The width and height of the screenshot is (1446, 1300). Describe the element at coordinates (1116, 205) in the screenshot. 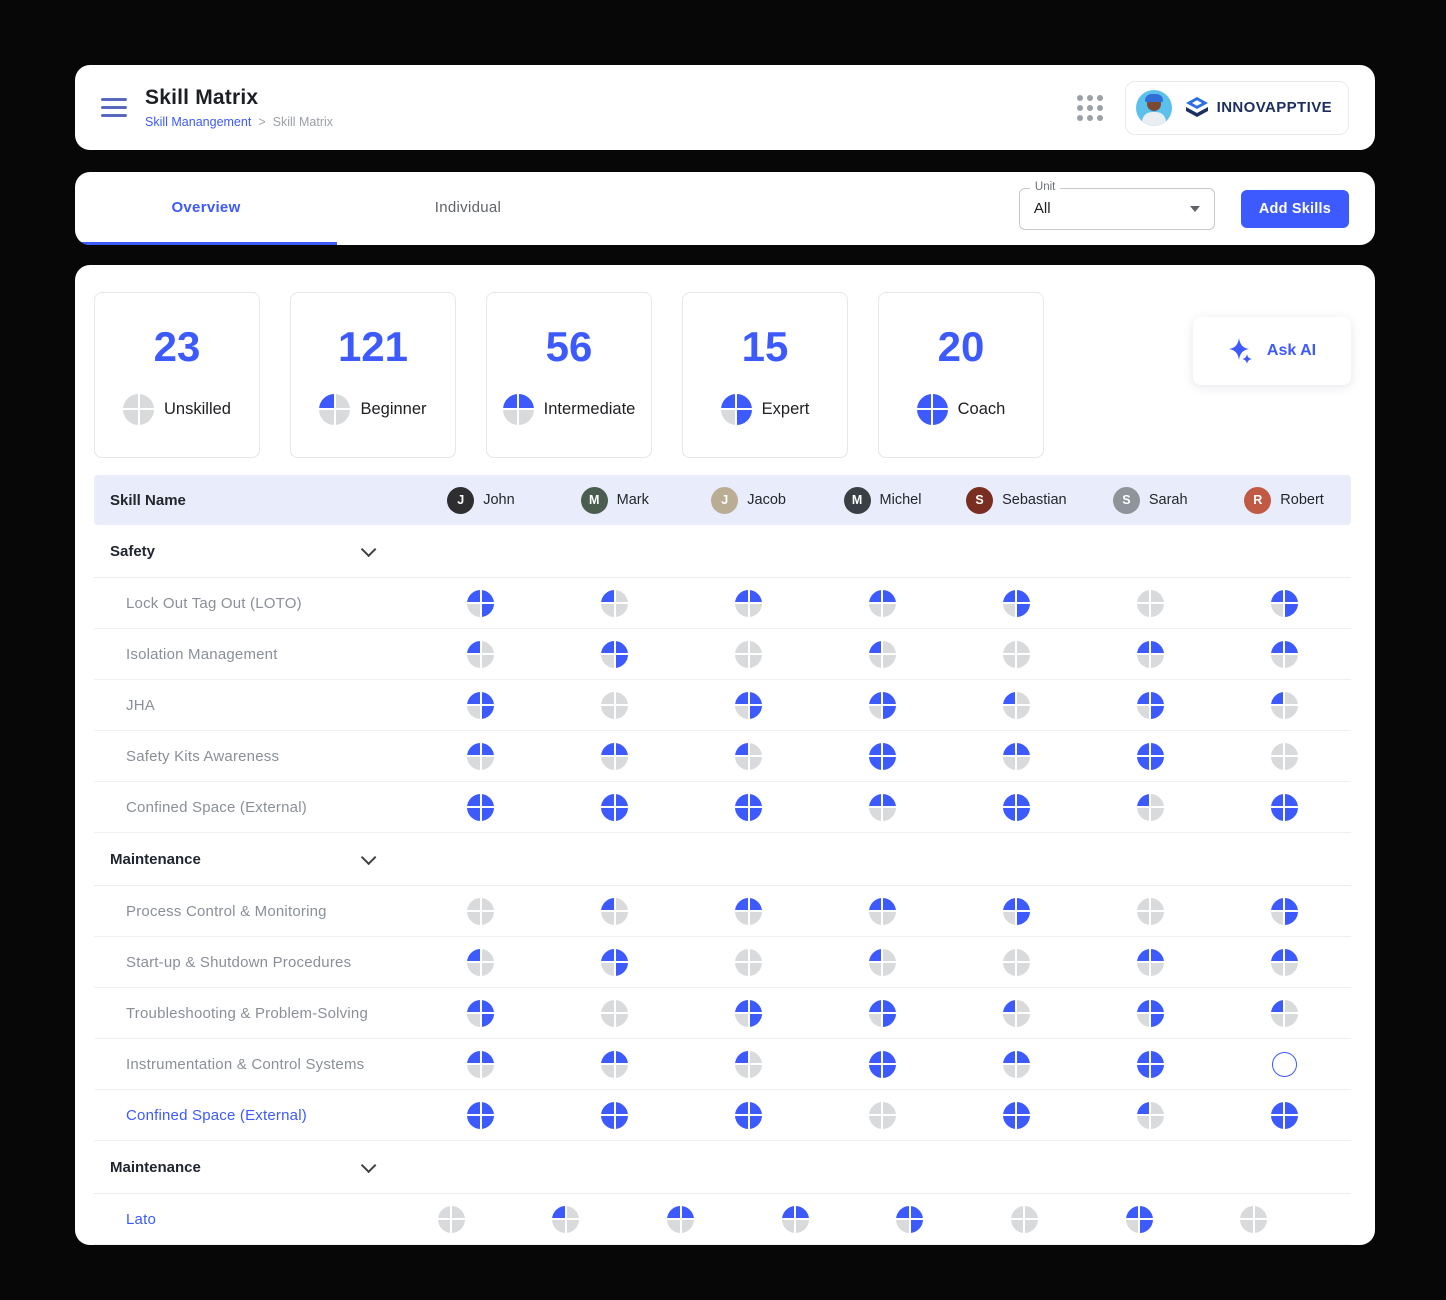

I see `unit-filter-select: Unit All` at that location.